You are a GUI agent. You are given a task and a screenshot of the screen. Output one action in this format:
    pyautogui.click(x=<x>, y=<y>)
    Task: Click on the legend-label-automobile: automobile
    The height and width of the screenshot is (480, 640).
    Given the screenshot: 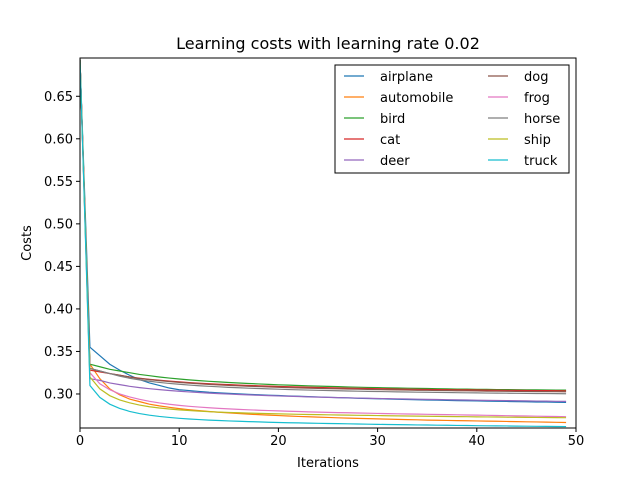 What is the action you would take?
    pyautogui.click(x=416, y=98)
    